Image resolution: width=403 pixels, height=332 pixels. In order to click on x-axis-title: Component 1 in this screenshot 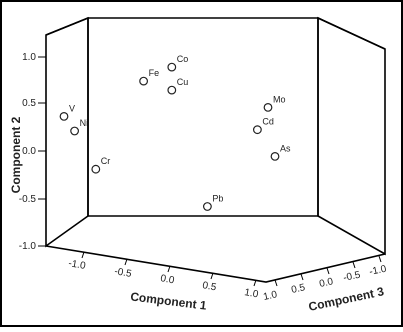, I will do `click(169, 300)`.